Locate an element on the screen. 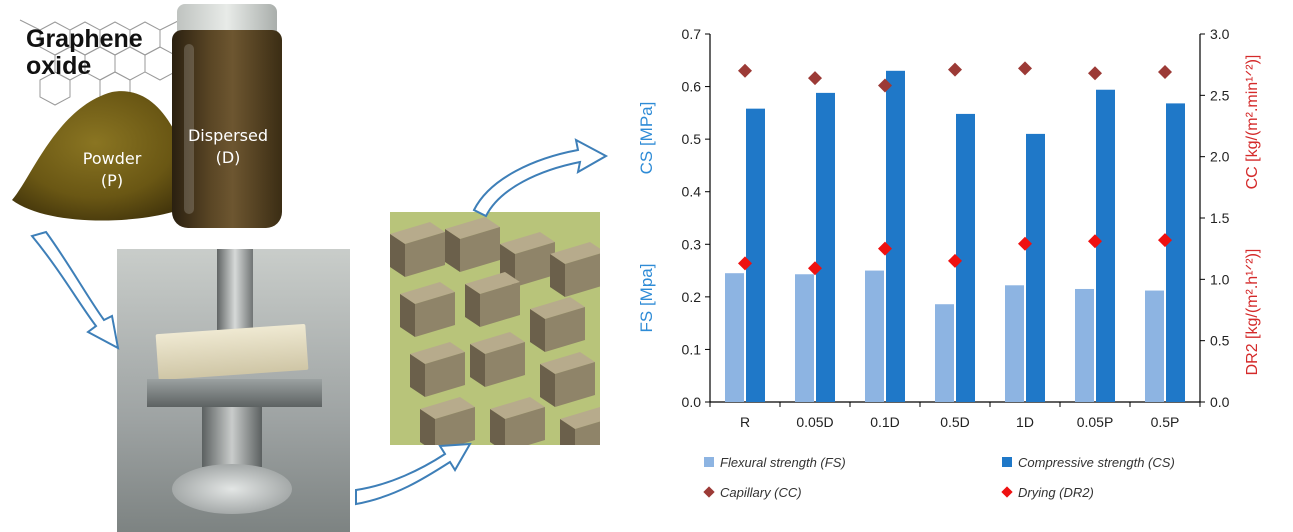  y-right-label-top: CC [kg/(m².min¹ᐟ²)] is located at coordinates (1252, 122).